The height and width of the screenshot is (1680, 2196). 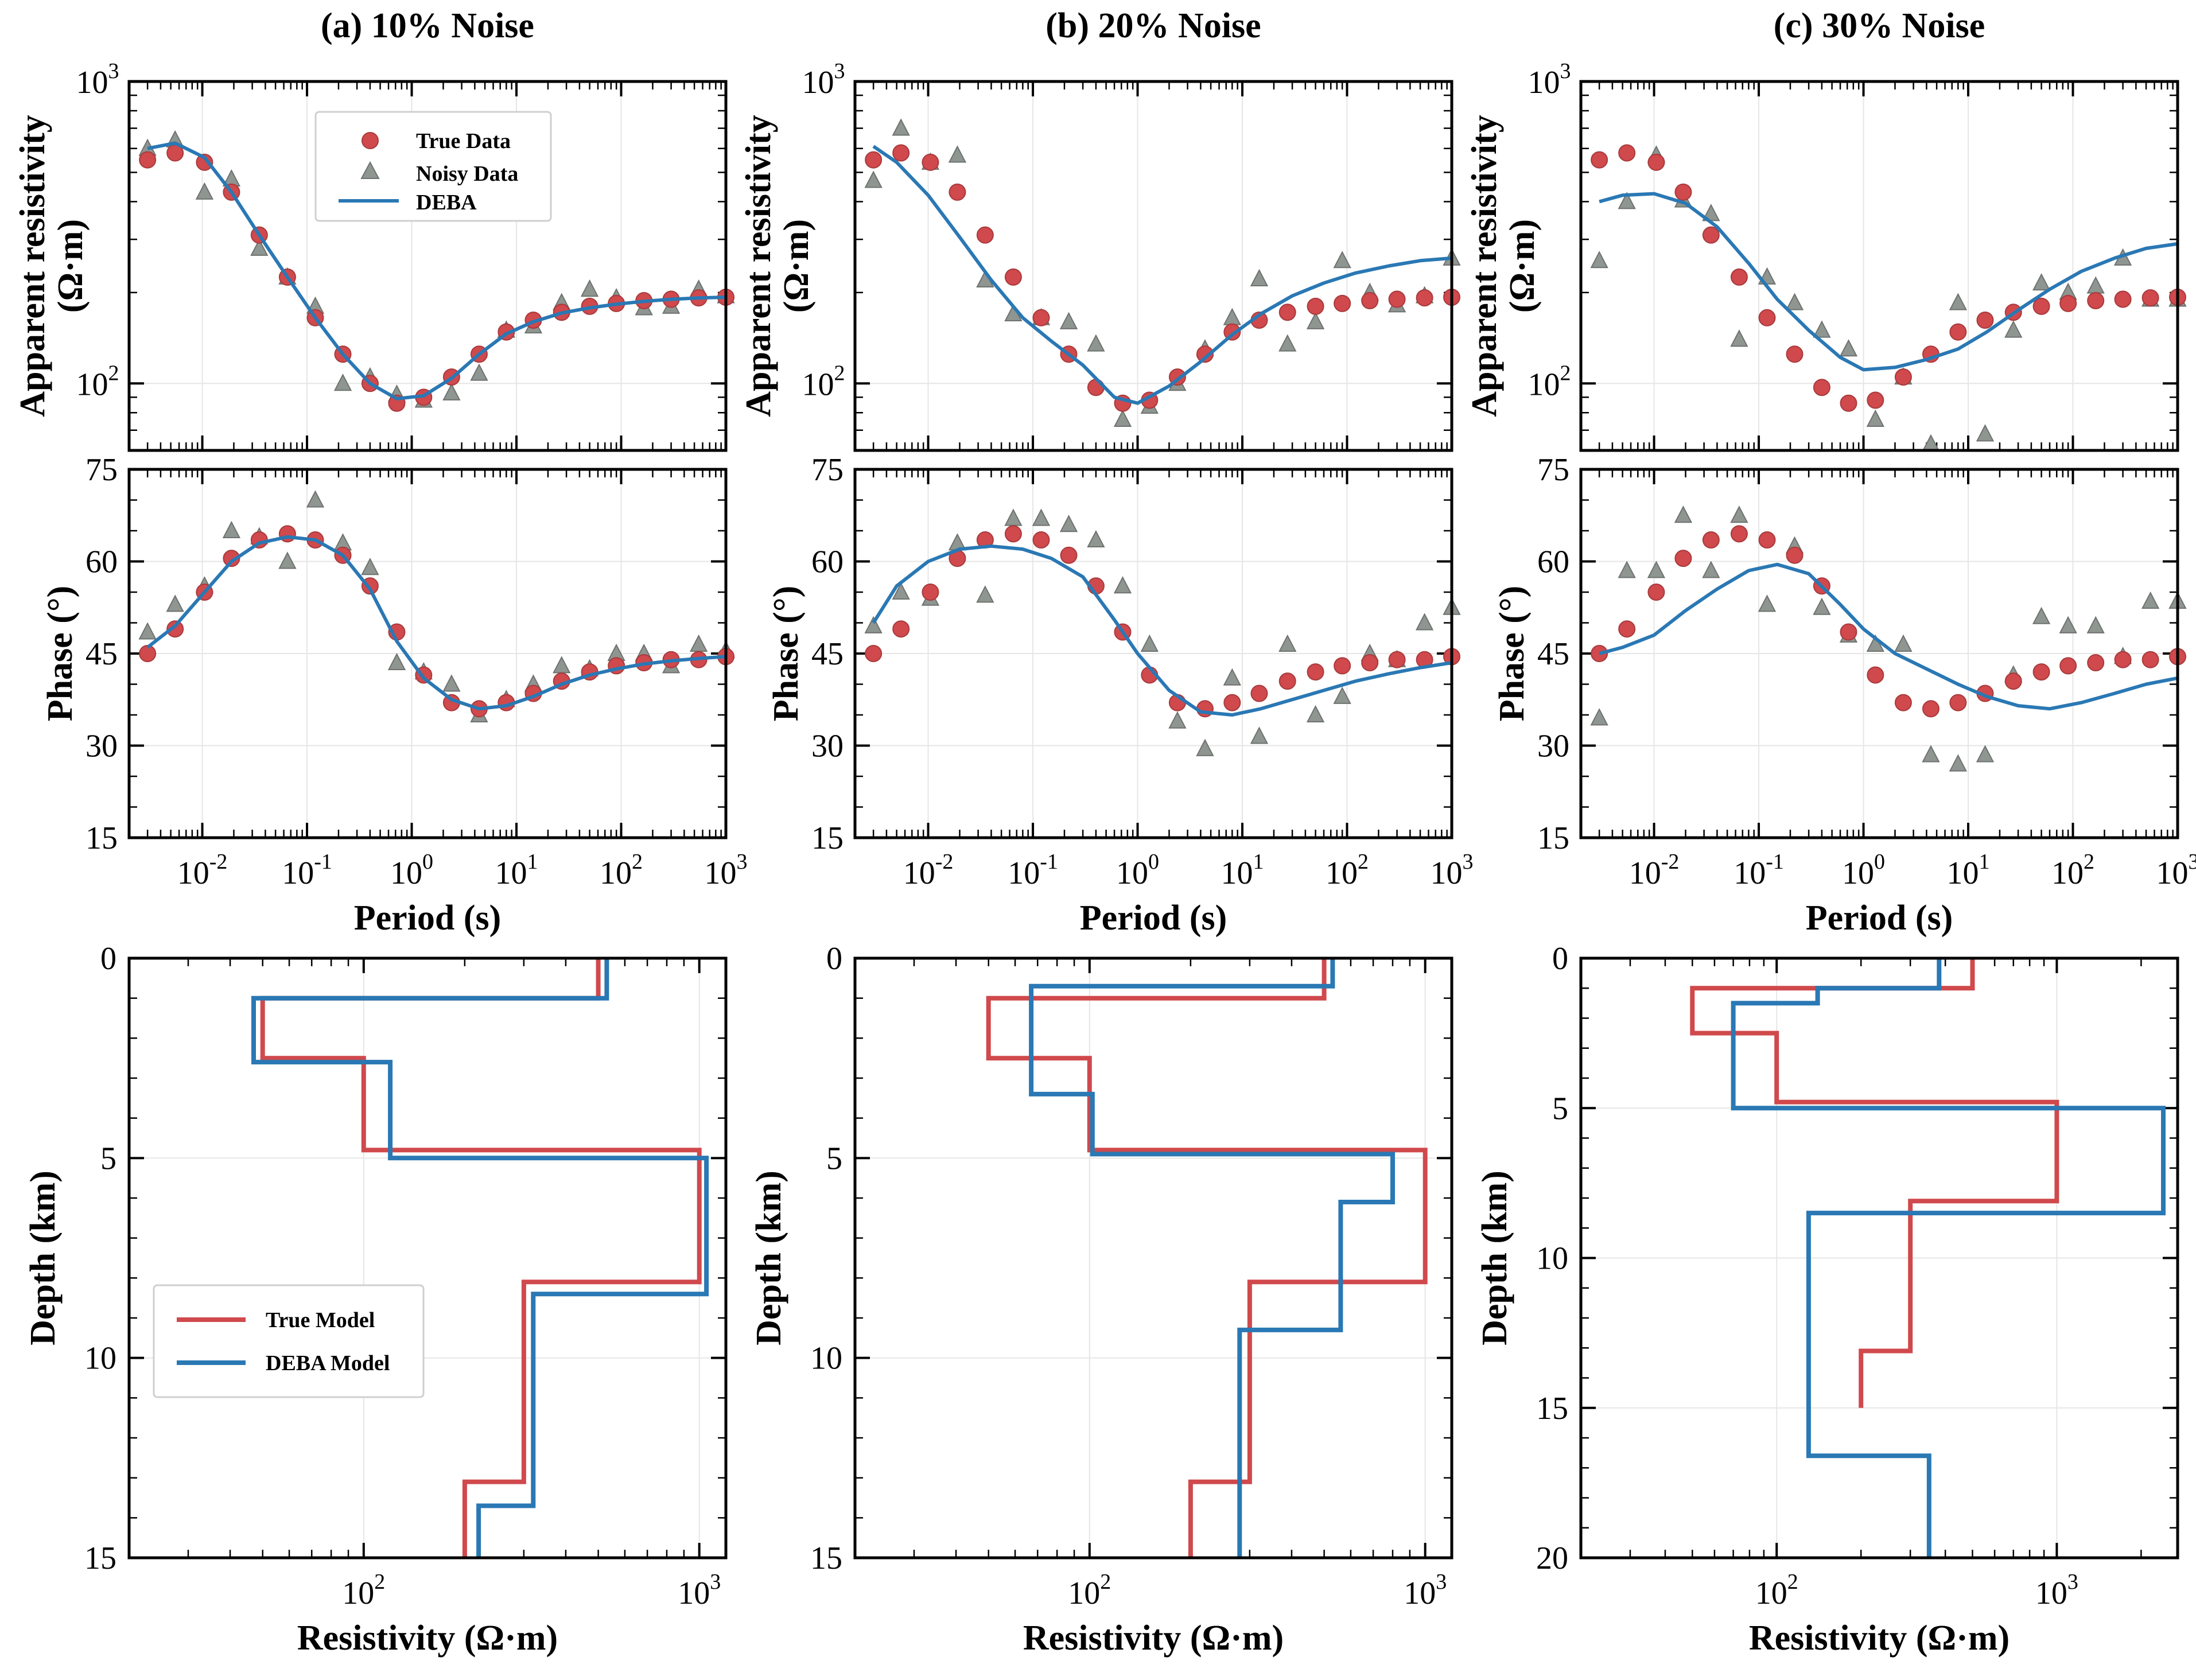 I want to click on deba-model-profile, so click(x=1212, y=1258).